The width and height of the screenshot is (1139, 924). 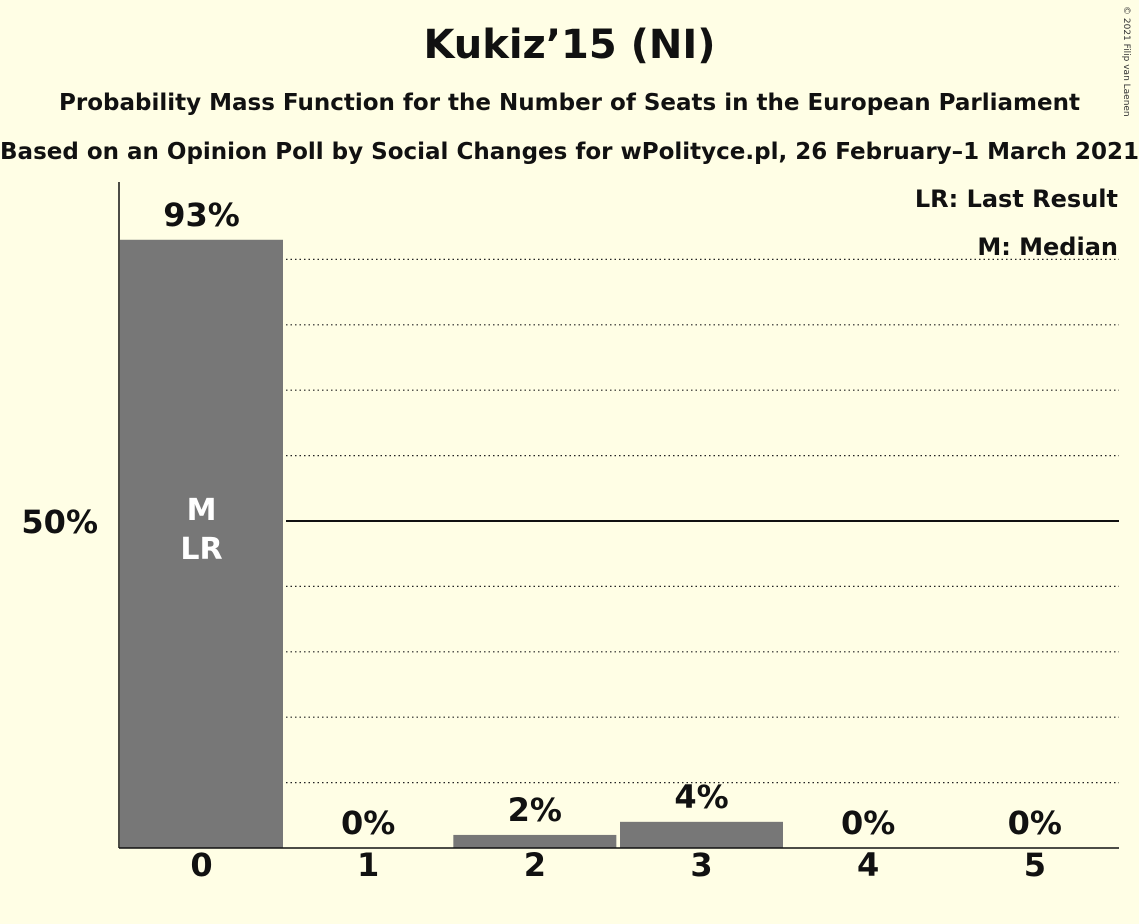 What do you see at coordinates (868, 823) in the screenshot?
I see `value-label-4: 0%` at bounding box center [868, 823].